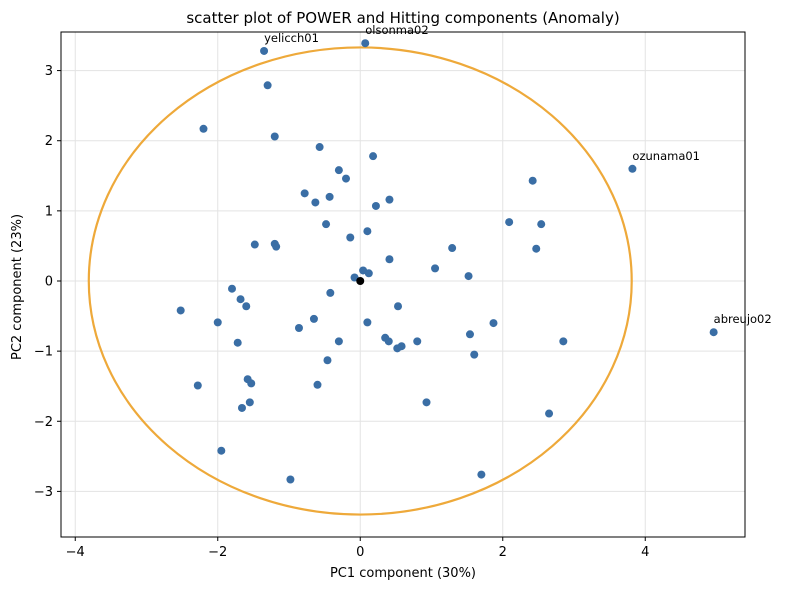 The width and height of the screenshot is (787, 590). Describe the element at coordinates (17, 287) in the screenshot. I see `y-axis-label: PC2 component (23%)` at that location.